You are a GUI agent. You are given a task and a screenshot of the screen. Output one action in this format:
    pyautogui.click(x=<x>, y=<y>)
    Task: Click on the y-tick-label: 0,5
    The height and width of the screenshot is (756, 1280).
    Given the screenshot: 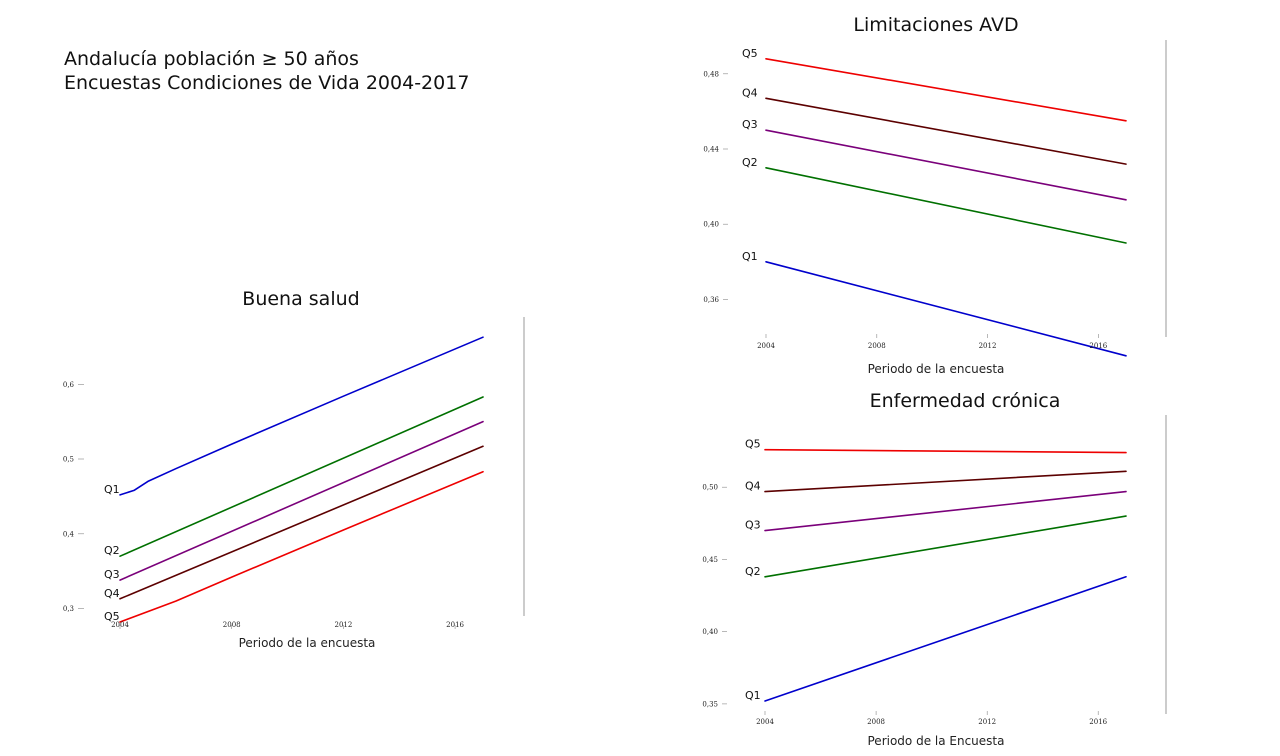 What is the action you would take?
    pyautogui.click(x=68, y=460)
    